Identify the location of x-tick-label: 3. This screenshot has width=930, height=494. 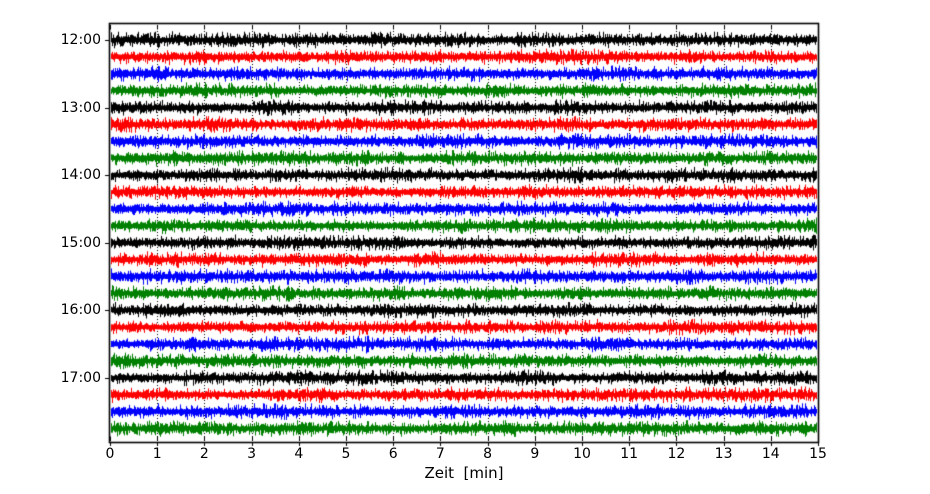
(252, 454).